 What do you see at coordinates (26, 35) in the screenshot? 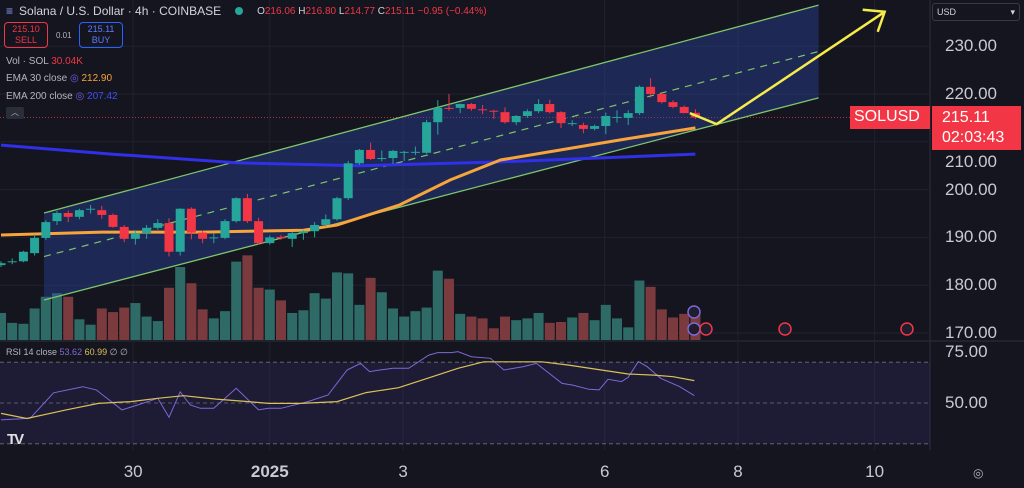
I see `sell-button: 215.10 SELL` at bounding box center [26, 35].